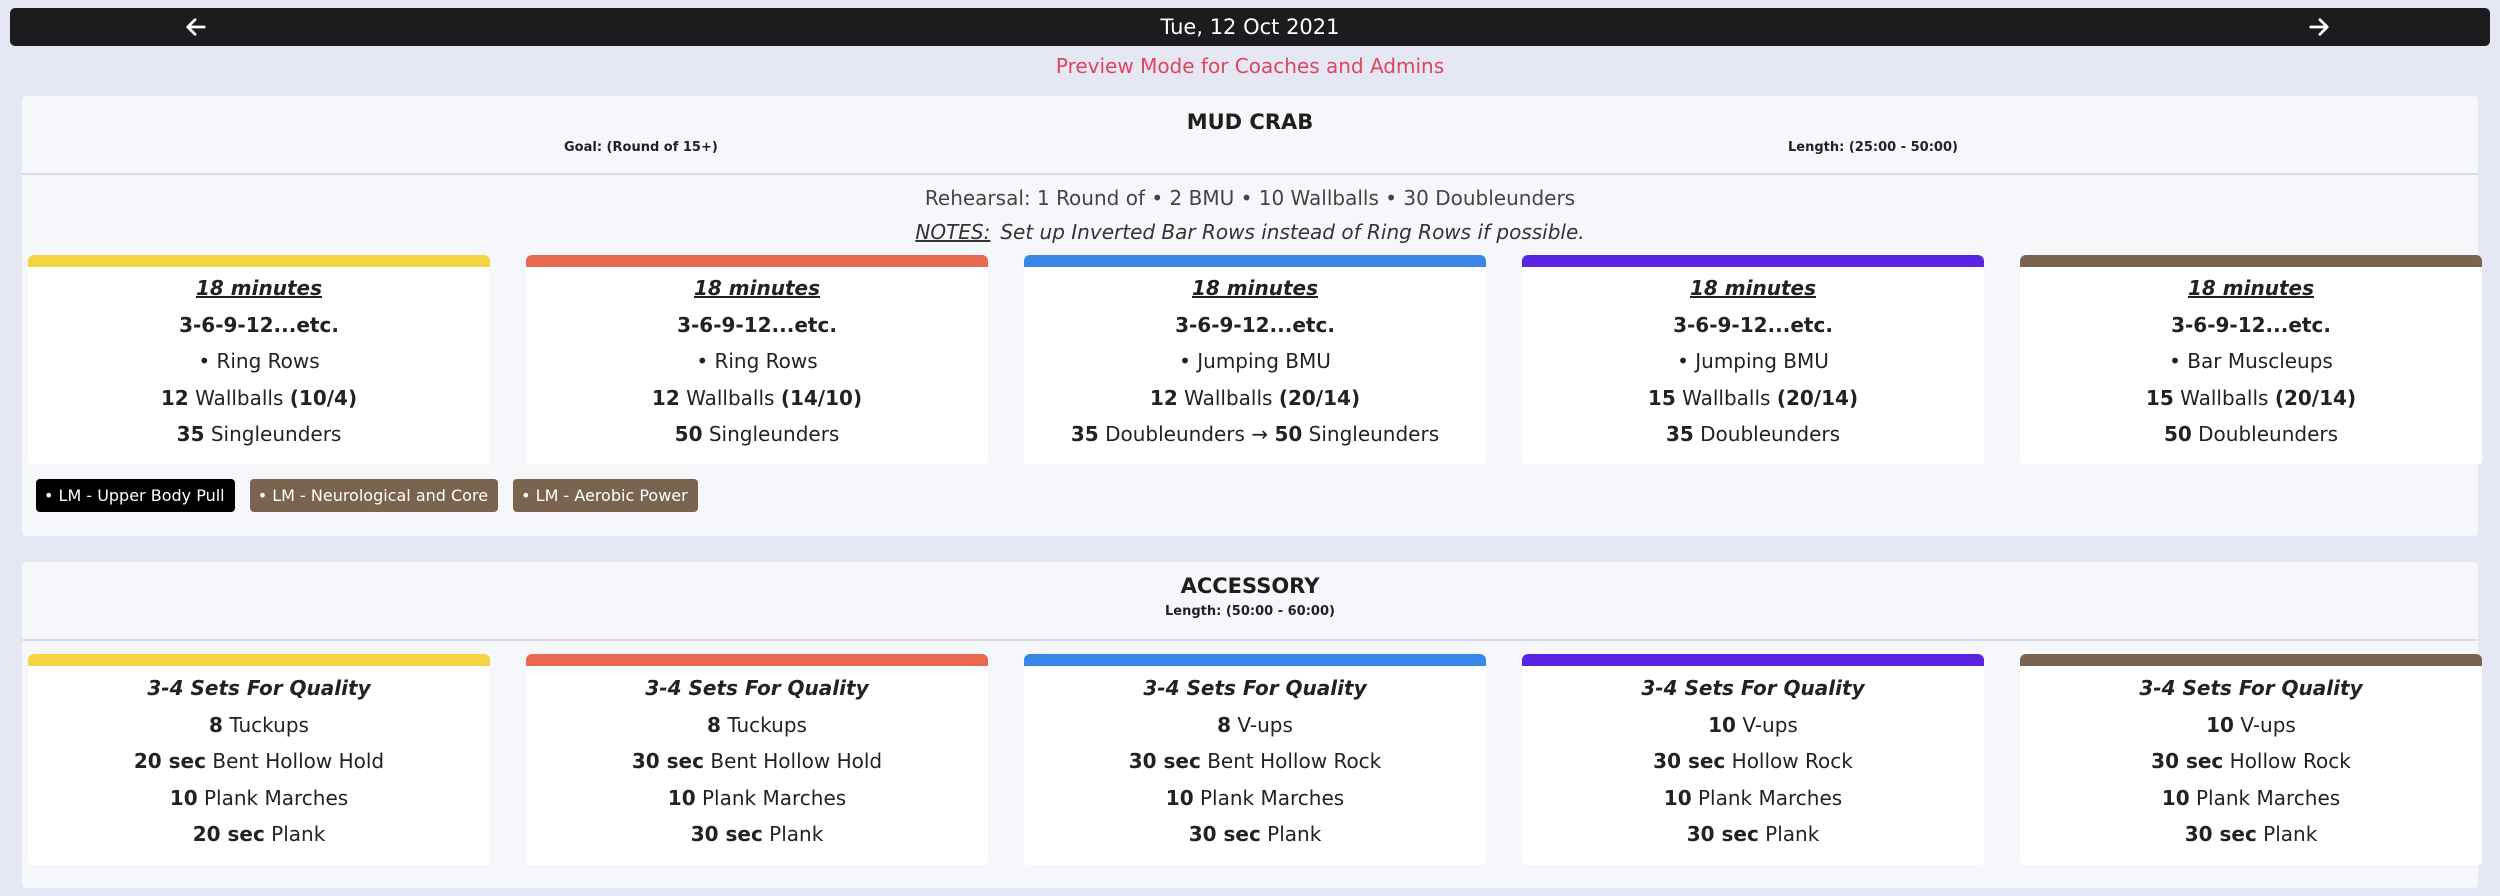 The image size is (2500, 896). I want to click on rope-line: 35 Doubleunders → 50 Singleunders, so click(1255, 434).